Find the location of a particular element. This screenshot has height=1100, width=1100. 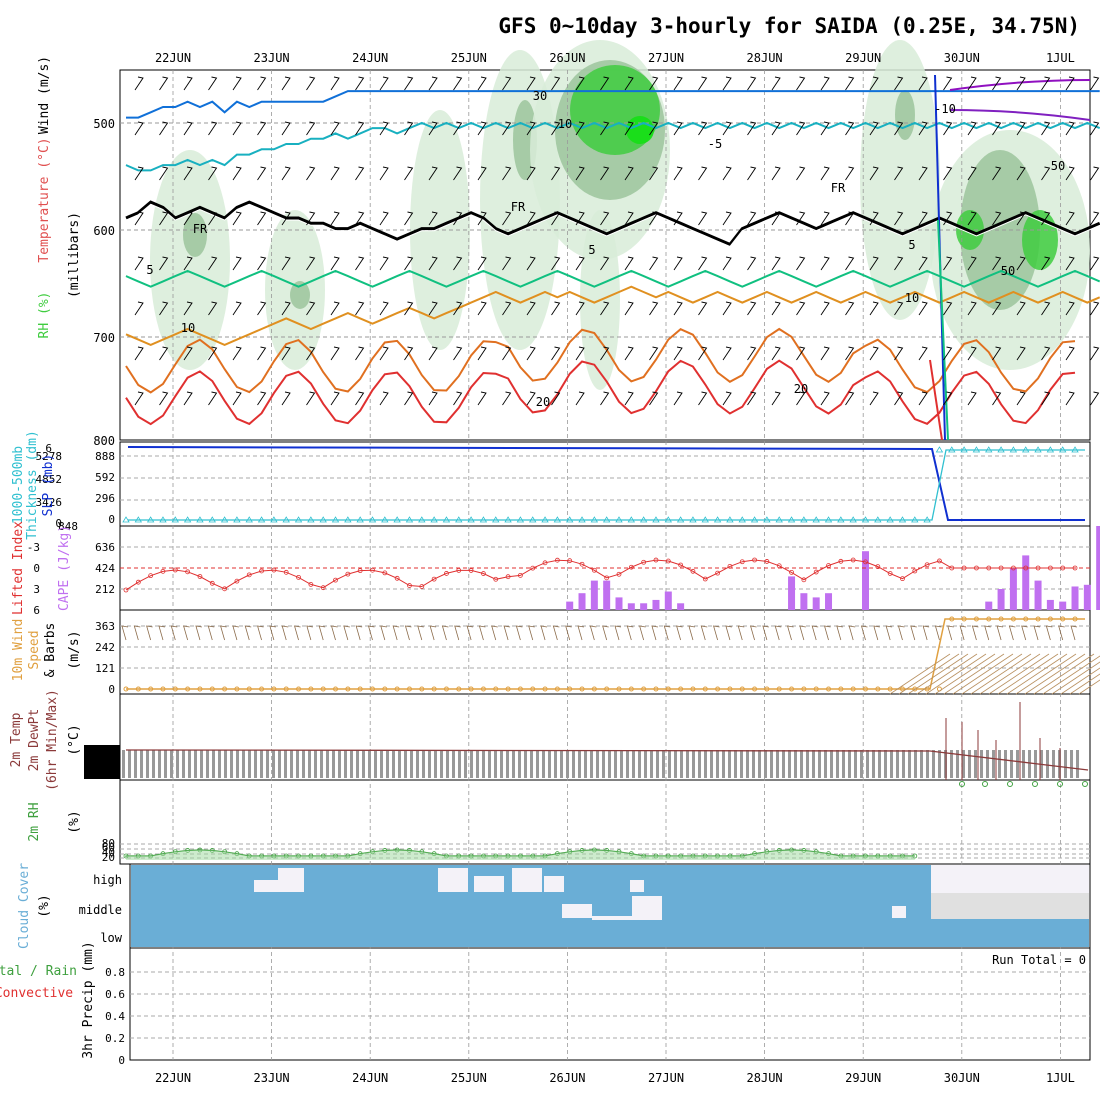

contour-label: 10 is located at coordinates (565, 124).